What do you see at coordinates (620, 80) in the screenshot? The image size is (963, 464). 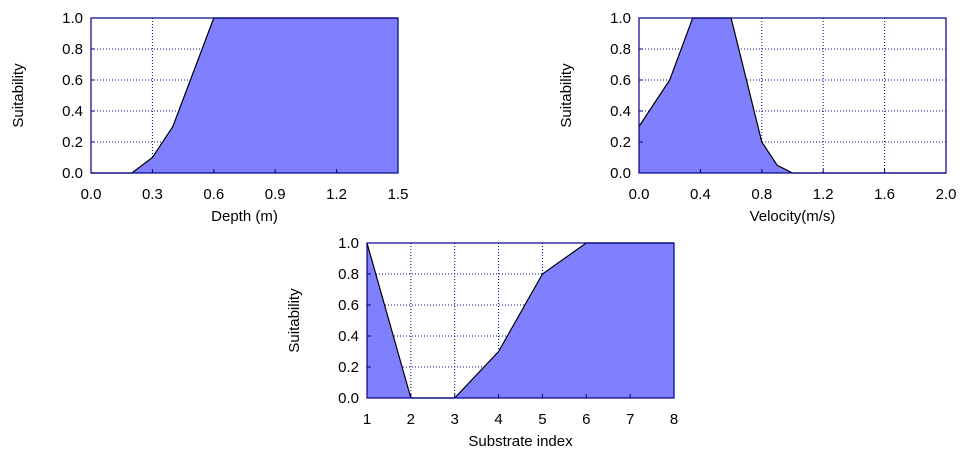 I see `velocity-y-tick-label: 0.6` at bounding box center [620, 80].